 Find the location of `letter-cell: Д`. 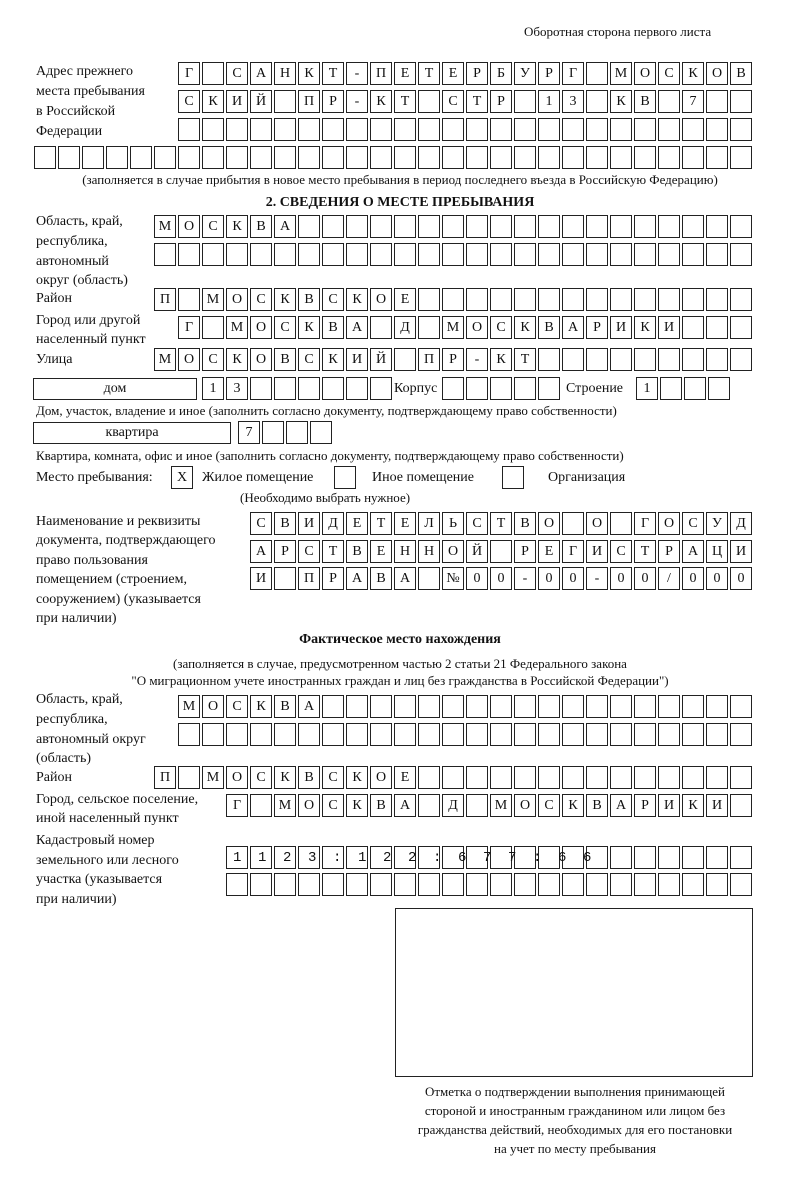

letter-cell: Д is located at coordinates (333, 523).